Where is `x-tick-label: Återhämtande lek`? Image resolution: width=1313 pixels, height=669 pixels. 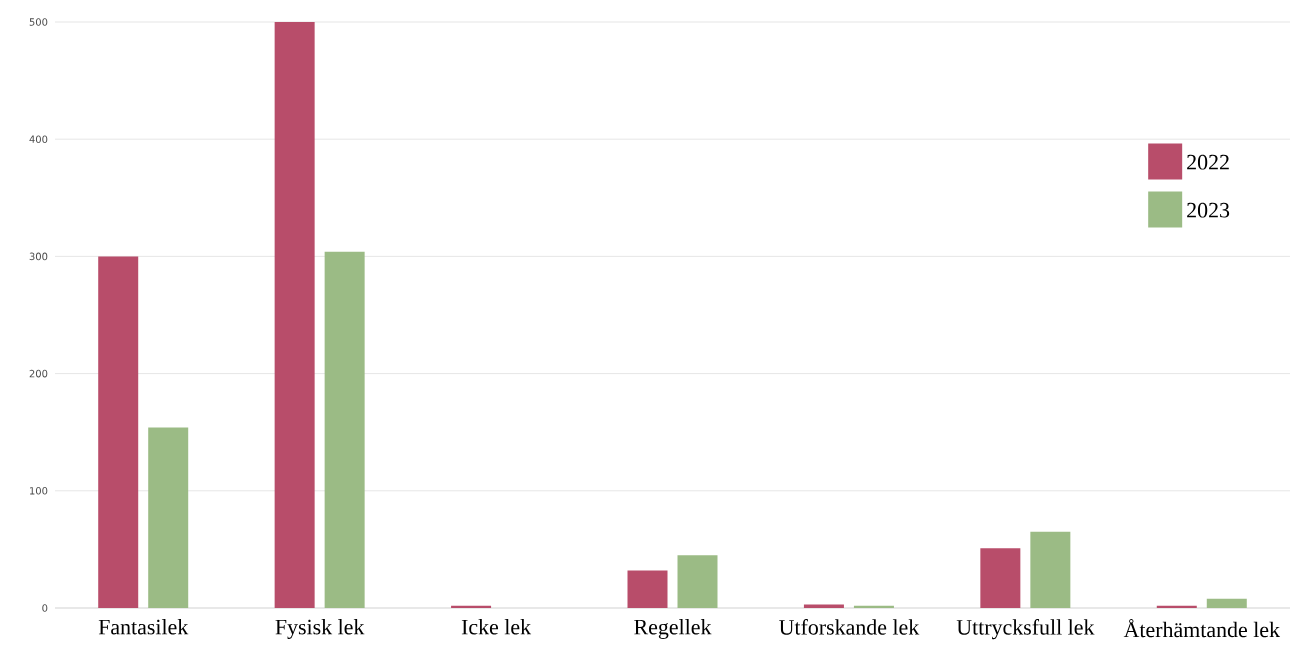 x-tick-label: Återhämtande lek is located at coordinates (1202, 628).